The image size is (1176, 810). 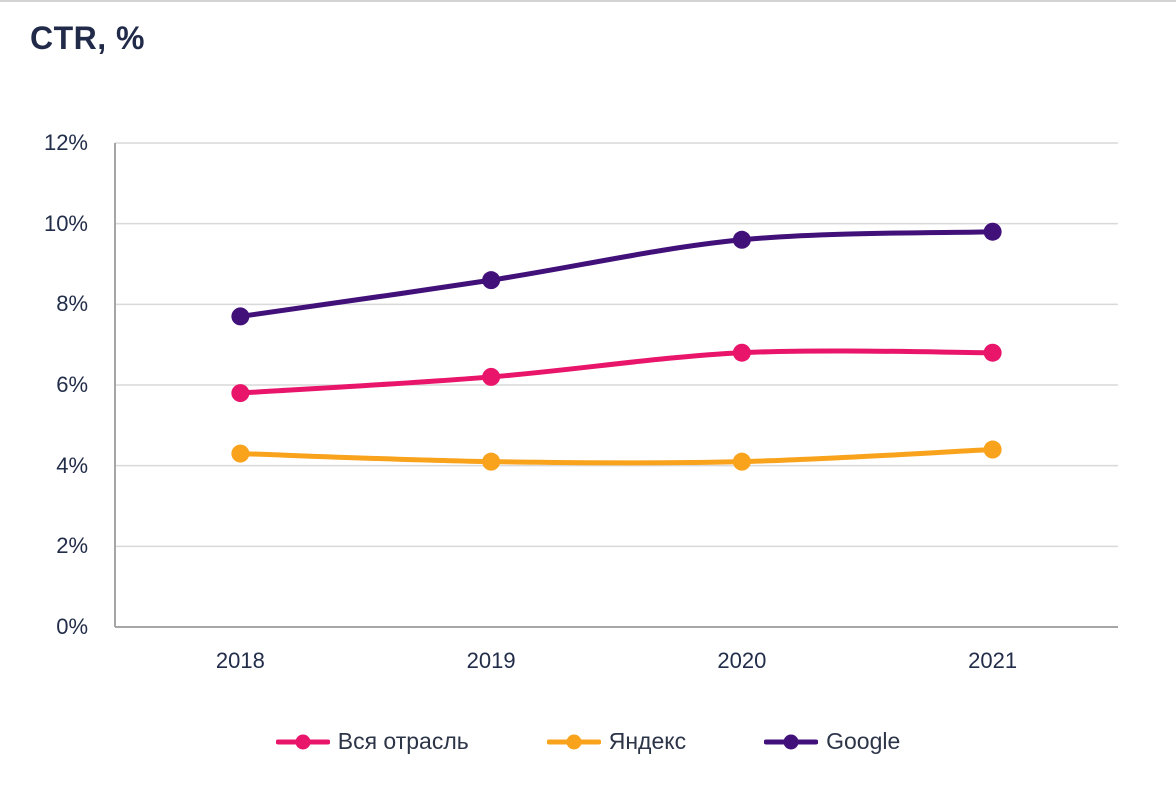 I want to click on x-axis-tick-label: 2020, so click(x=742, y=660).